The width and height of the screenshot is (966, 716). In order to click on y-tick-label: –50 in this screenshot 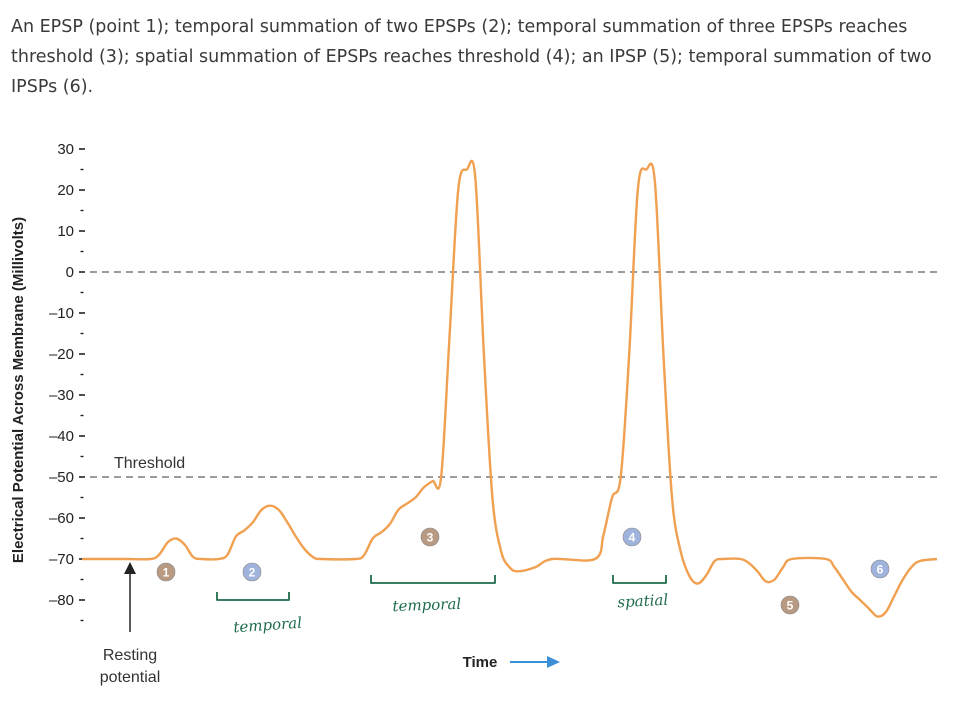, I will do `click(61, 477)`.